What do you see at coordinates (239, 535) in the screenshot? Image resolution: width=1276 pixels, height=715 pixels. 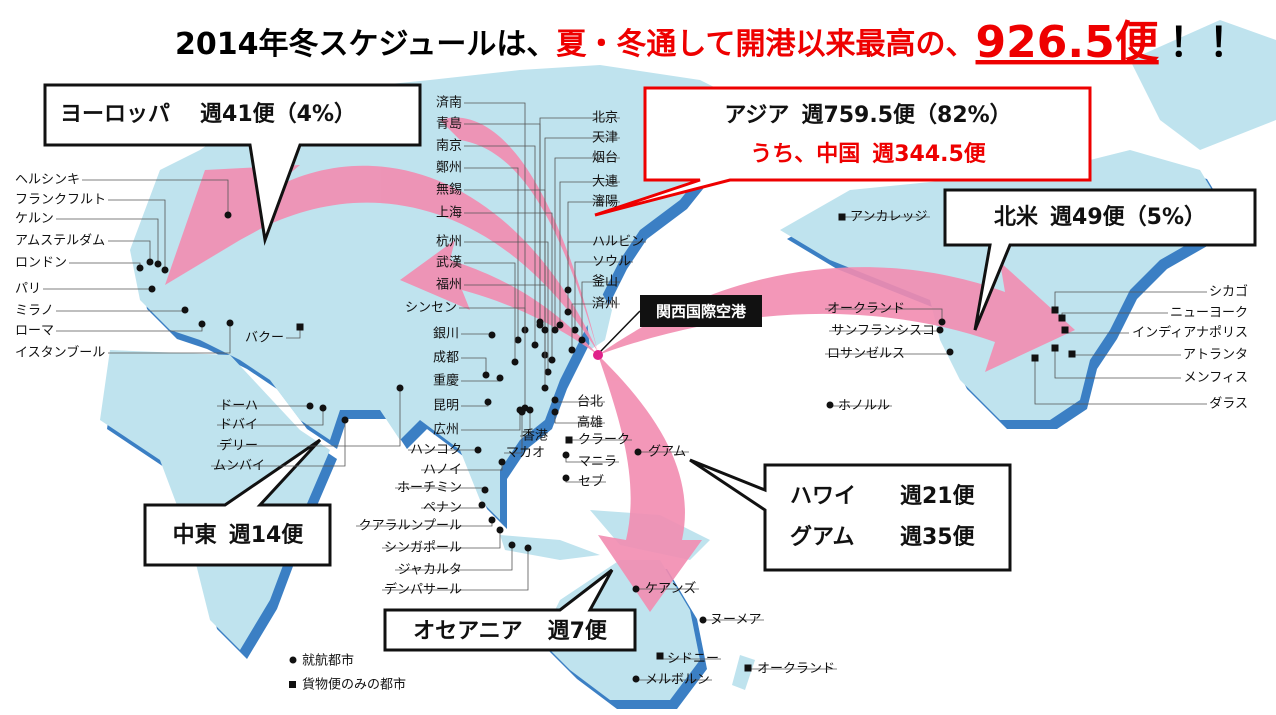 I see `me-label: 中東 週14便` at bounding box center [239, 535].